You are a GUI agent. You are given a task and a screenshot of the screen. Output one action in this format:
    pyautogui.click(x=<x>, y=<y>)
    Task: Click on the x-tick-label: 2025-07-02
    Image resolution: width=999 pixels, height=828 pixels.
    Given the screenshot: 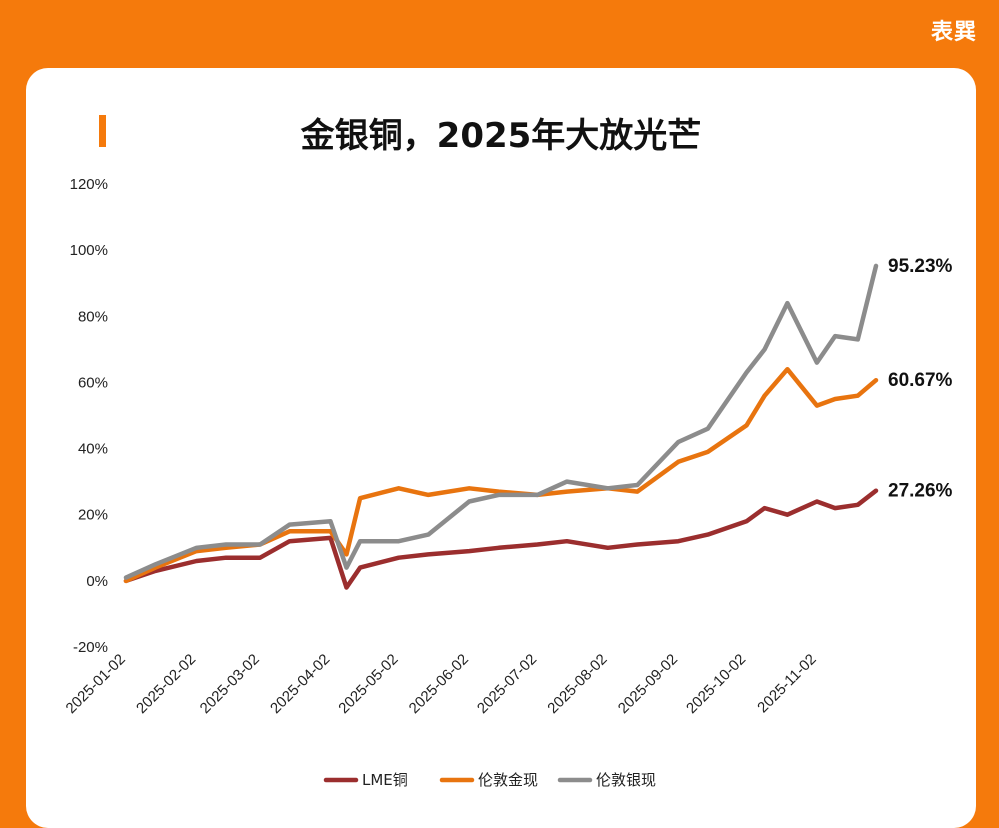 What is the action you would take?
    pyautogui.click(x=507, y=684)
    